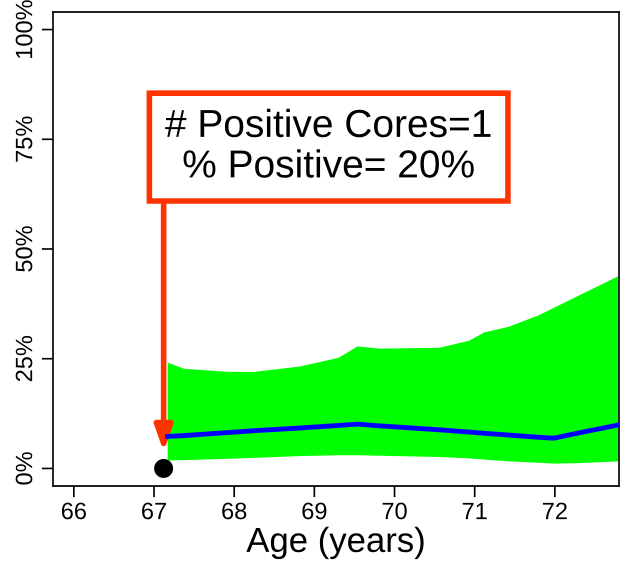 The height and width of the screenshot is (572, 623). Describe the element at coordinates (74, 511) in the screenshot. I see `x-tick-label: 66` at that location.